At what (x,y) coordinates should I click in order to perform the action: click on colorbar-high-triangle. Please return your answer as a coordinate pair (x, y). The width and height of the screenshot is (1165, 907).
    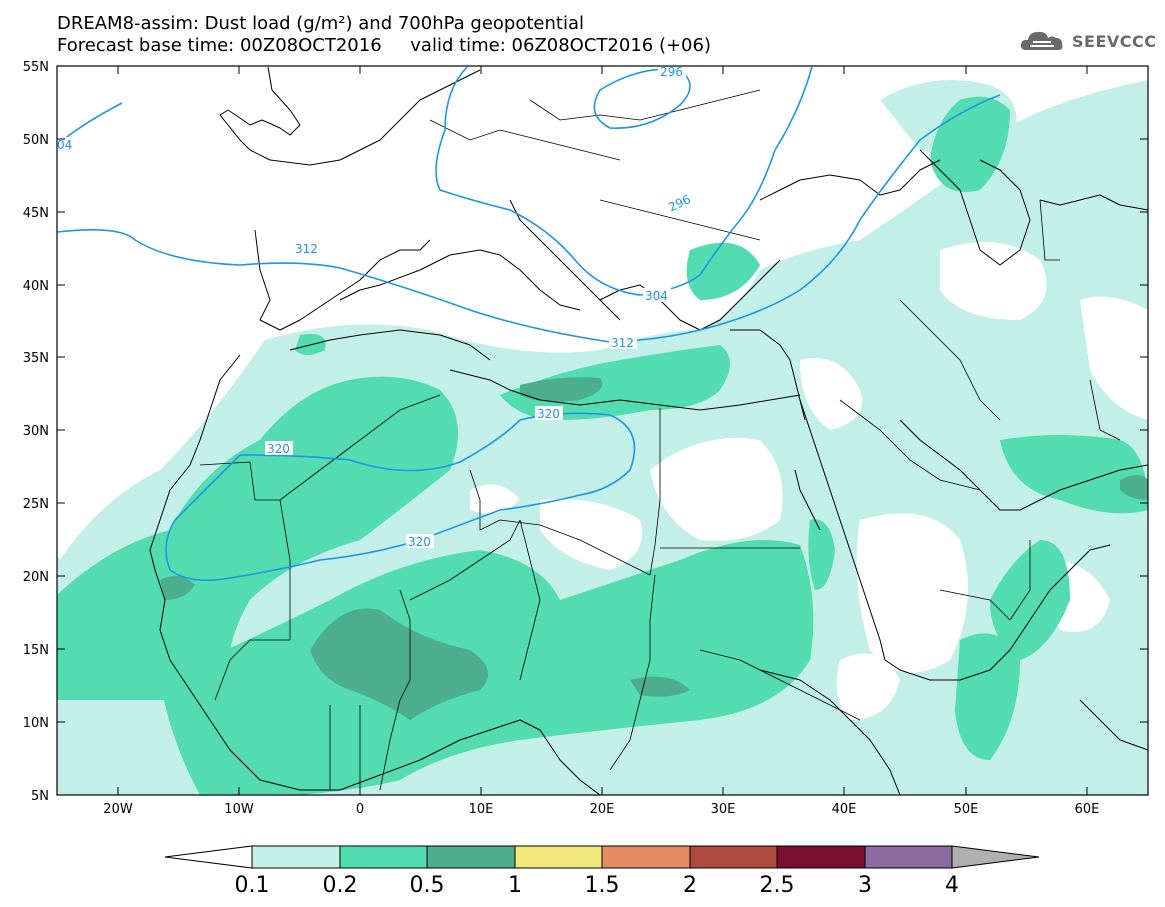
    Looking at the image, I should click on (995, 857).